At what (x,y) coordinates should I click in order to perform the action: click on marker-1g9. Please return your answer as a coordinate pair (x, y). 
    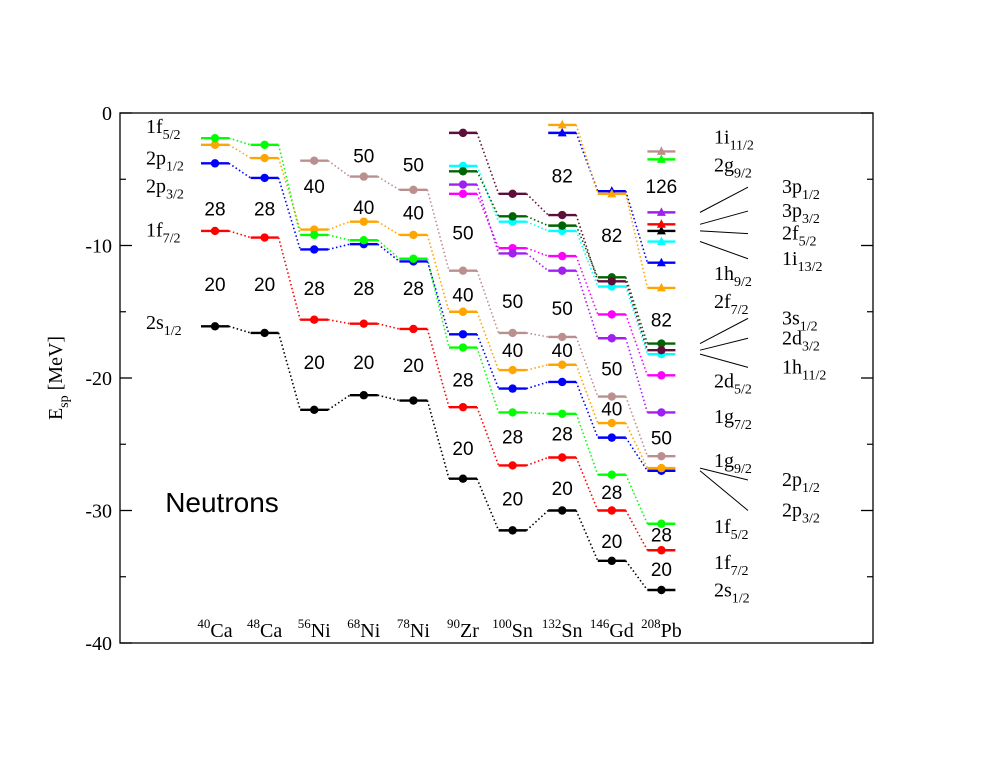
    Looking at the image, I should click on (611, 396).